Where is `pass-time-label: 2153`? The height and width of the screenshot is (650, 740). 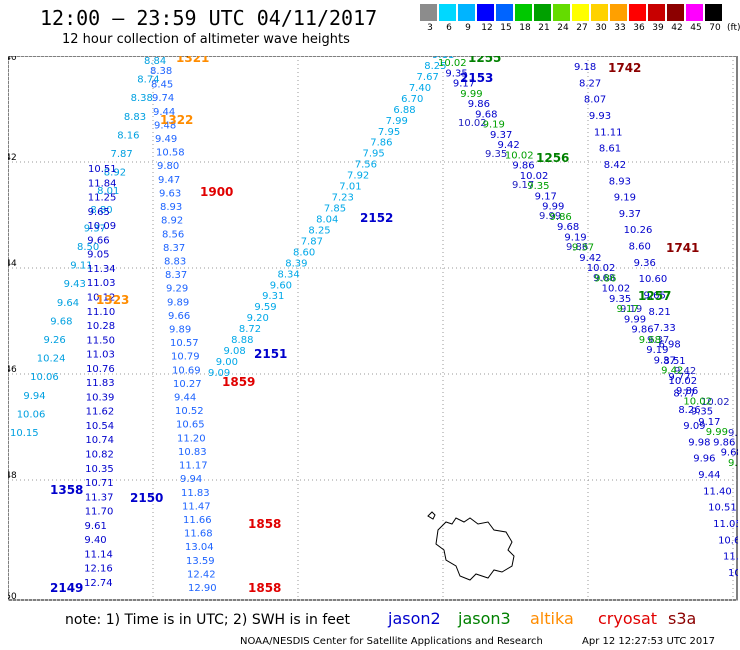
pass-time-label: 2153 is located at coordinates (476, 78).